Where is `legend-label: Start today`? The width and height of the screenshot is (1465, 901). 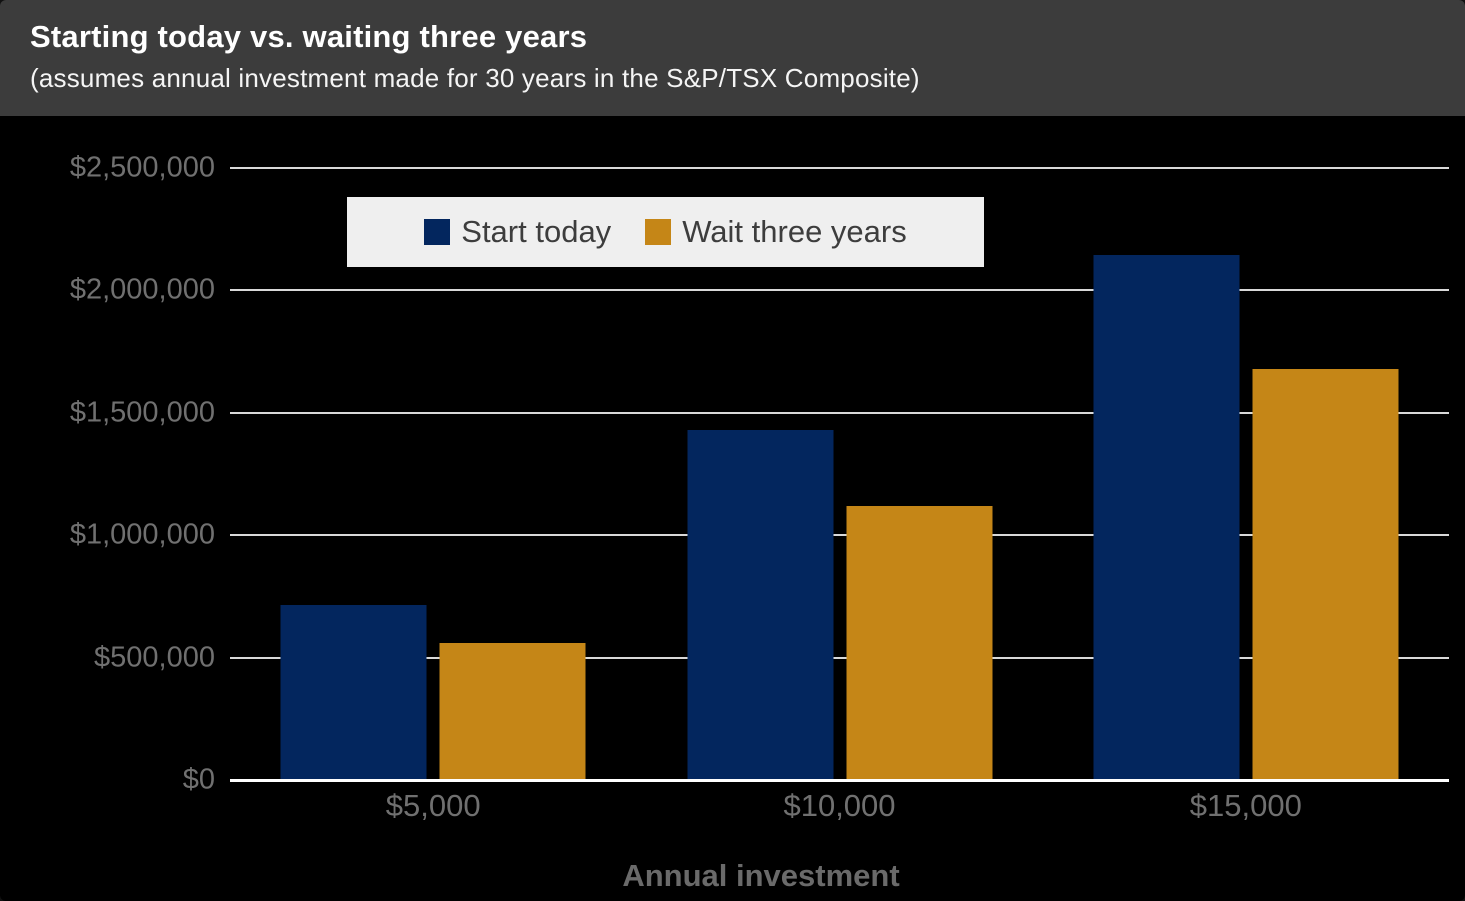 legend-label: Start today is located at coordinates (536, 231).